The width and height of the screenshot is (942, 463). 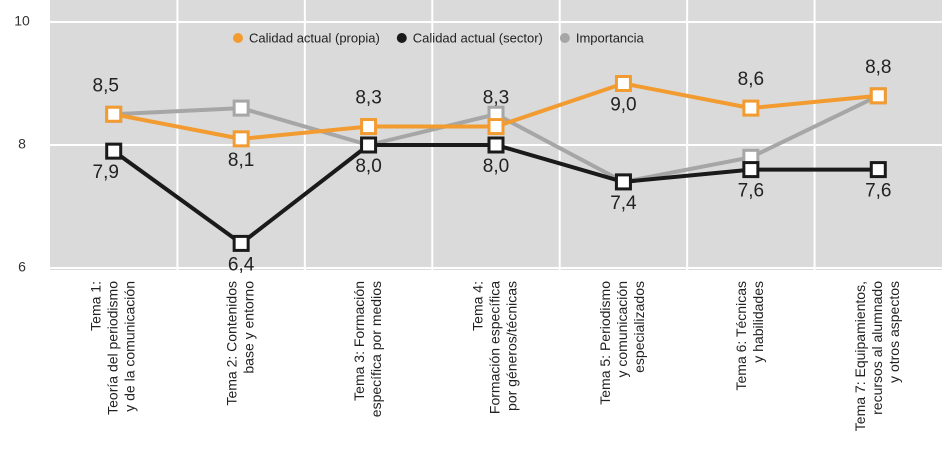 I want to click on x-tick-label: y de la comunicación, so click(x=129, y=346).